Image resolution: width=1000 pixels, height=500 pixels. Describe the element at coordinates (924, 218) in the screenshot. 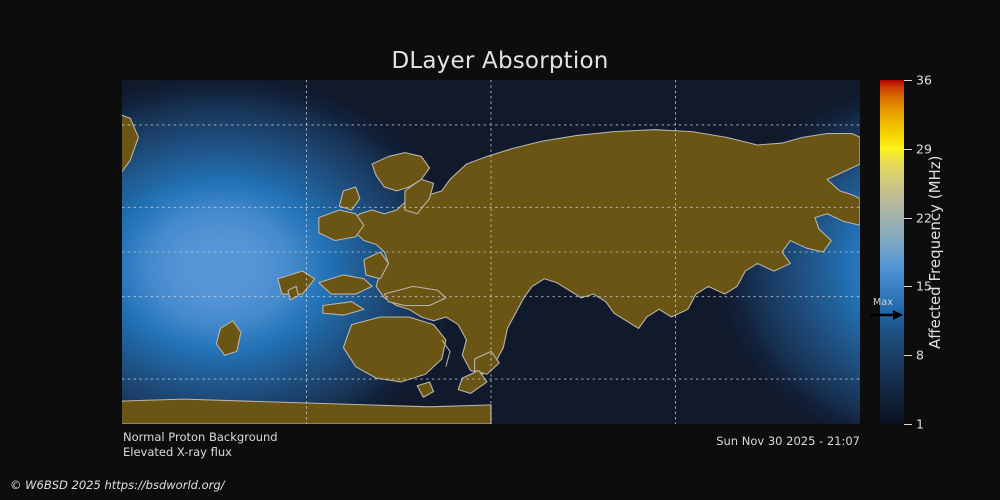

I see `colorbar-tick-label-22: 22` at that location.